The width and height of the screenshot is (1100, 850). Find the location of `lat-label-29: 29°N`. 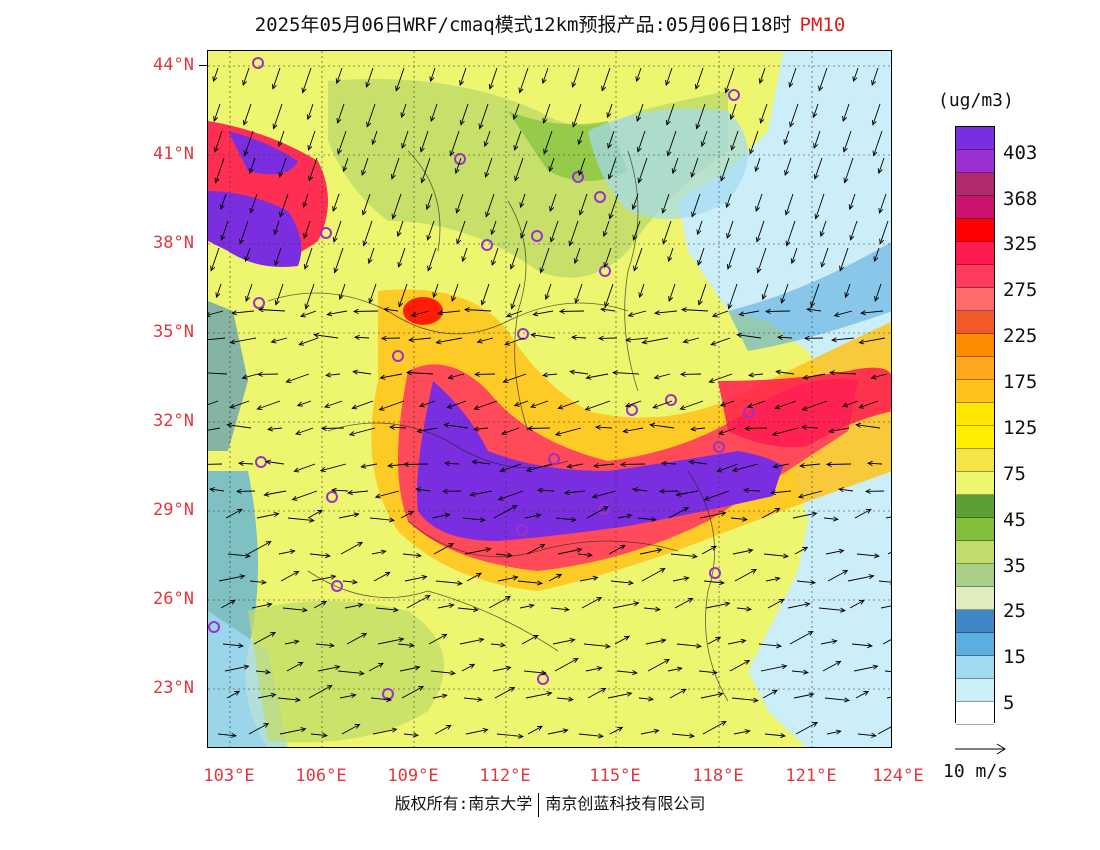

lat-label-29: 29°N is located at coordinates (173, 510).